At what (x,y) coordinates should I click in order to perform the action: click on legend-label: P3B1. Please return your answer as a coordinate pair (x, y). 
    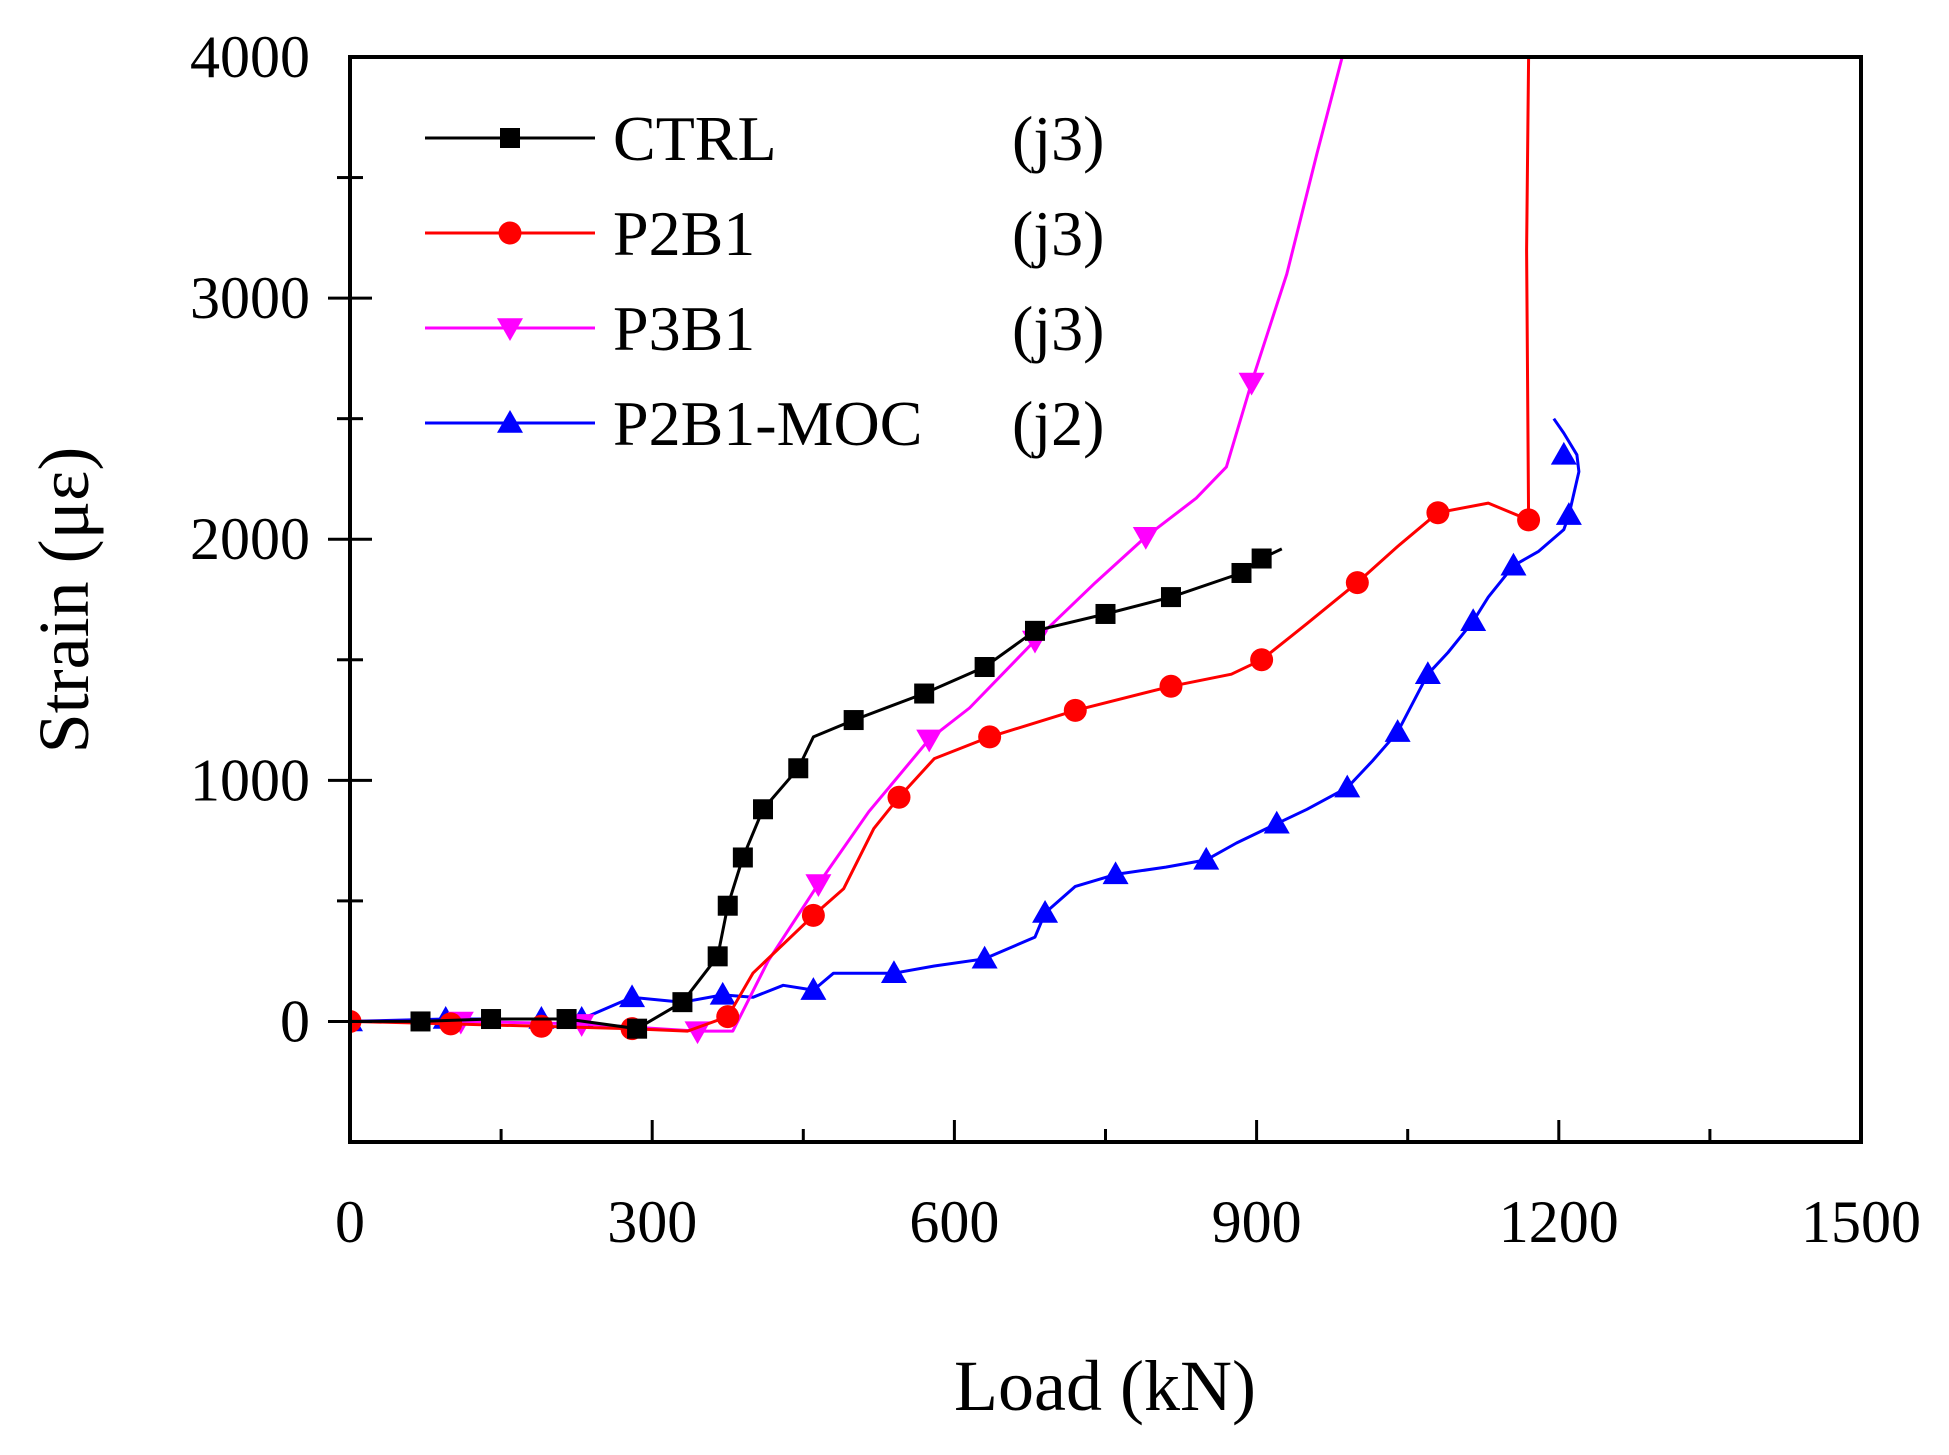
    Looking at the image, I should click on (684, 328).